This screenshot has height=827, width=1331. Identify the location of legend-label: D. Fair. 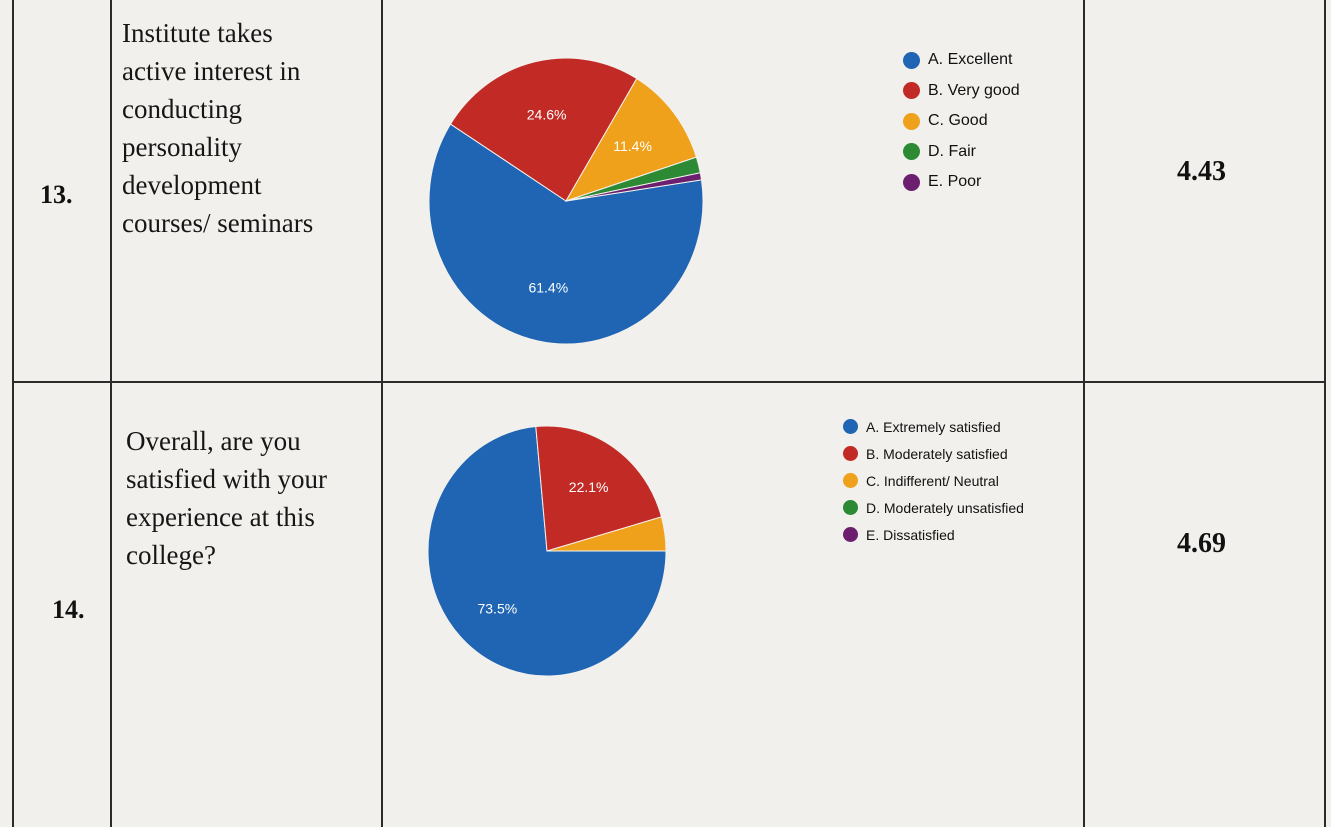
(952, 151).